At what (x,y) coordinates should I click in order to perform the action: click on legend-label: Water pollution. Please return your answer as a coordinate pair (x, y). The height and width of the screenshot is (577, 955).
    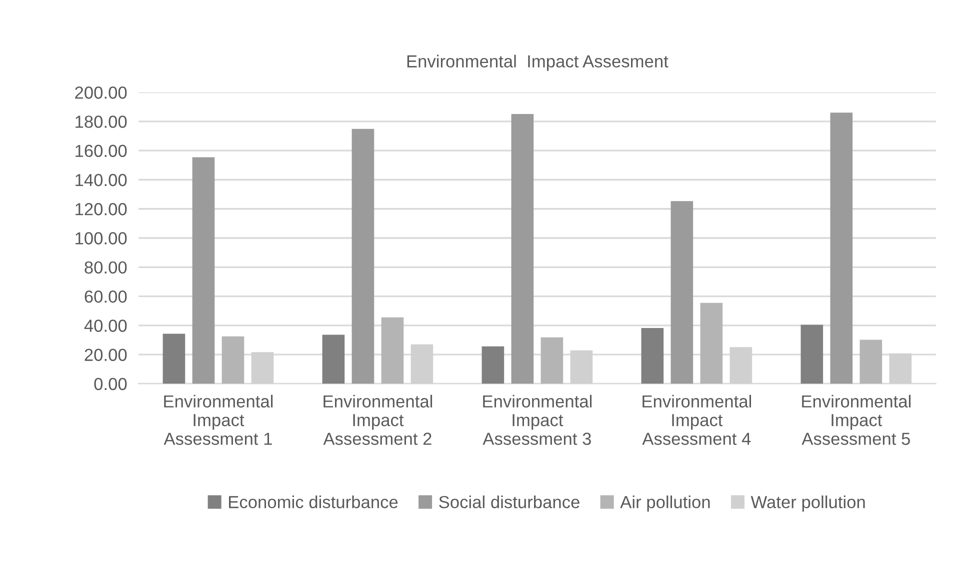
    Looking at the image, I should click on (807, 503).